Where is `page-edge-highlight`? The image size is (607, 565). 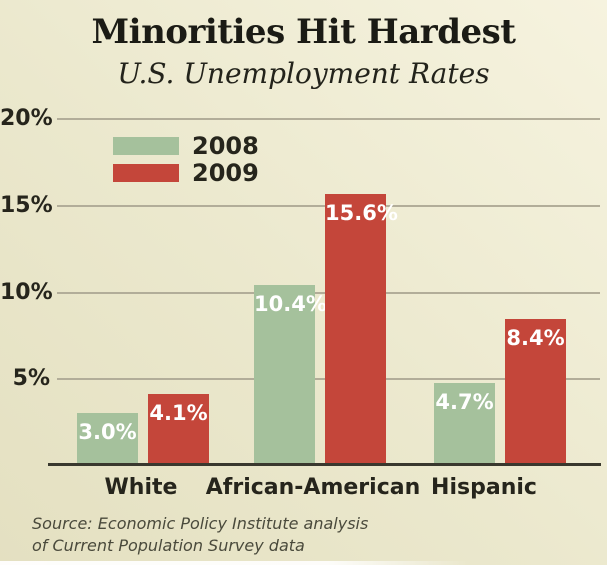
page-edge-highlight is located at coordinates (235, 563).